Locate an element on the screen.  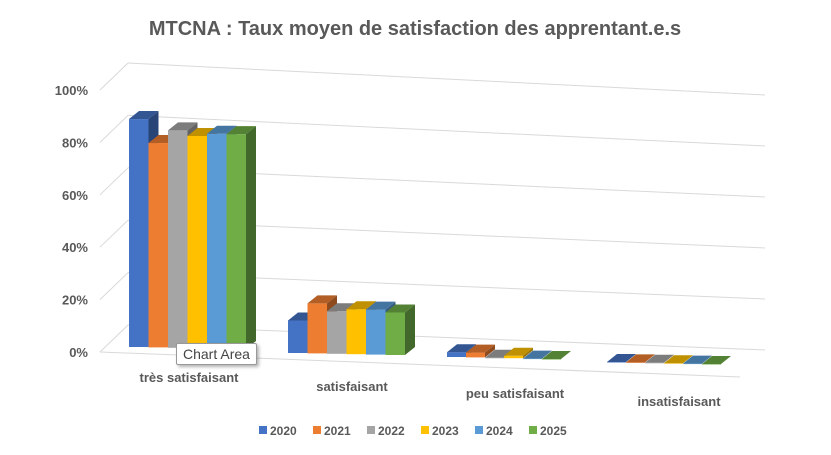
x-category-label: satisfaisant is located at coordinates (352, 386).